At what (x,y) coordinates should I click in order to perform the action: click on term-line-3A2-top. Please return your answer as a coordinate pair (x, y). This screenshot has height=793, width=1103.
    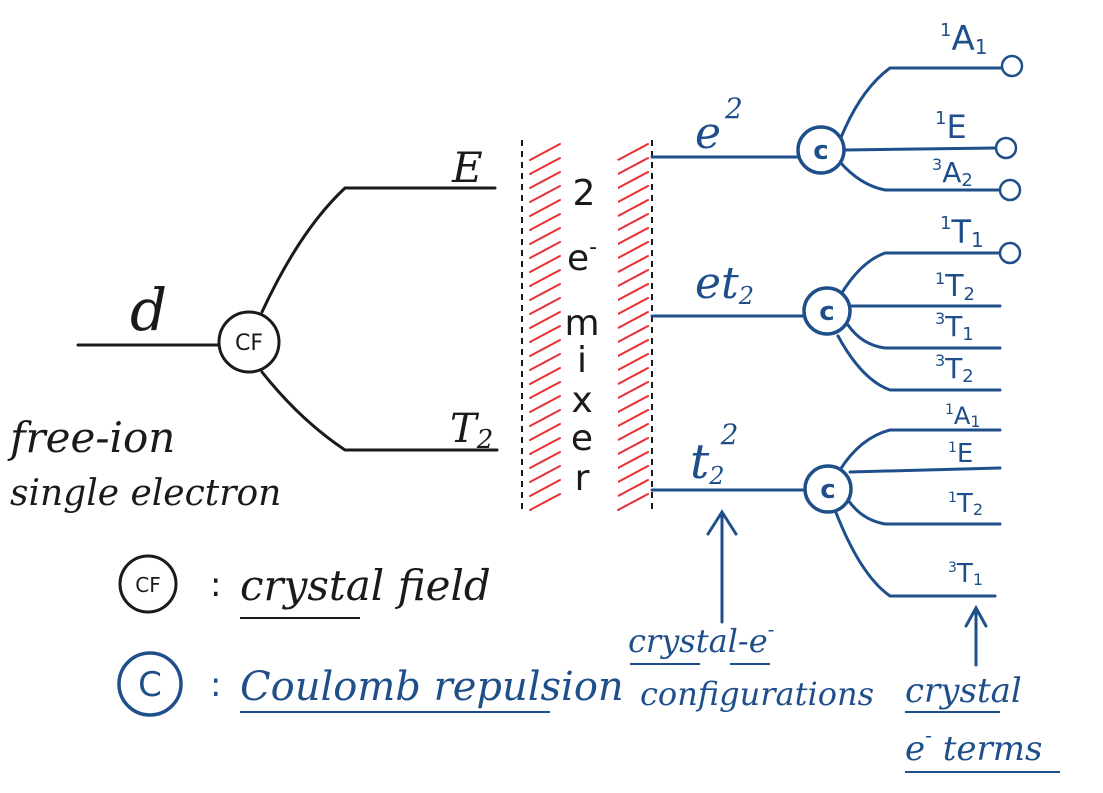
    Looking at the image, I should click on (920, 176).